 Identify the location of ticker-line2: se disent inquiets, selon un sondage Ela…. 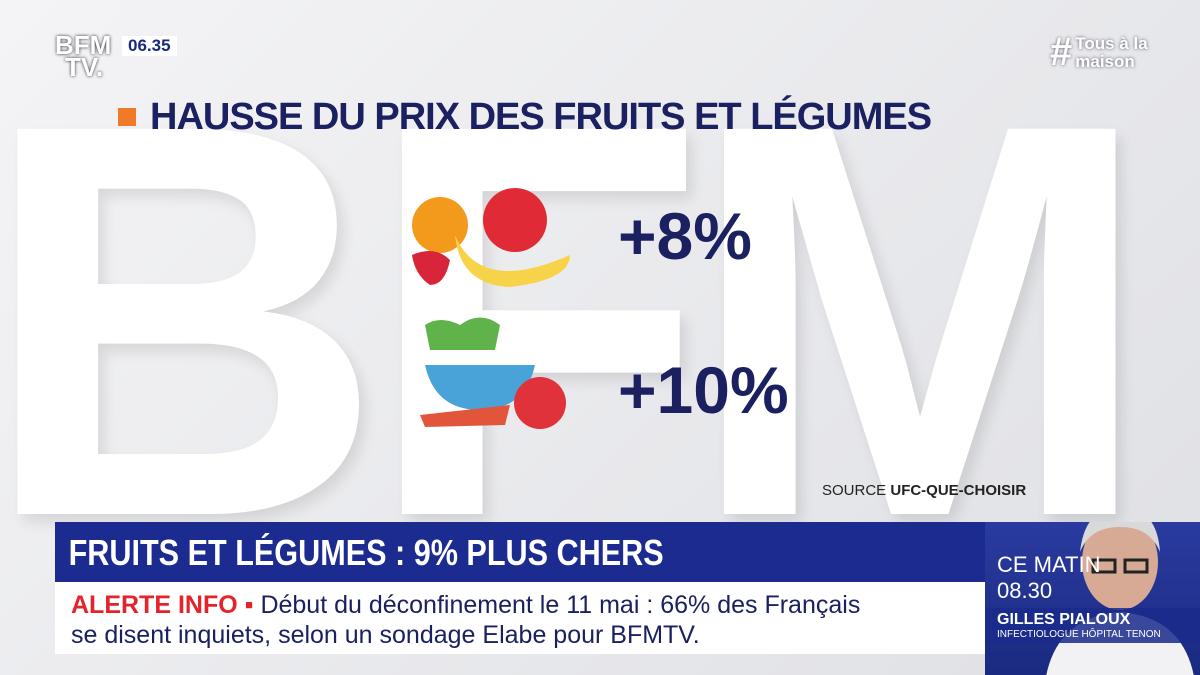
(385, 635).